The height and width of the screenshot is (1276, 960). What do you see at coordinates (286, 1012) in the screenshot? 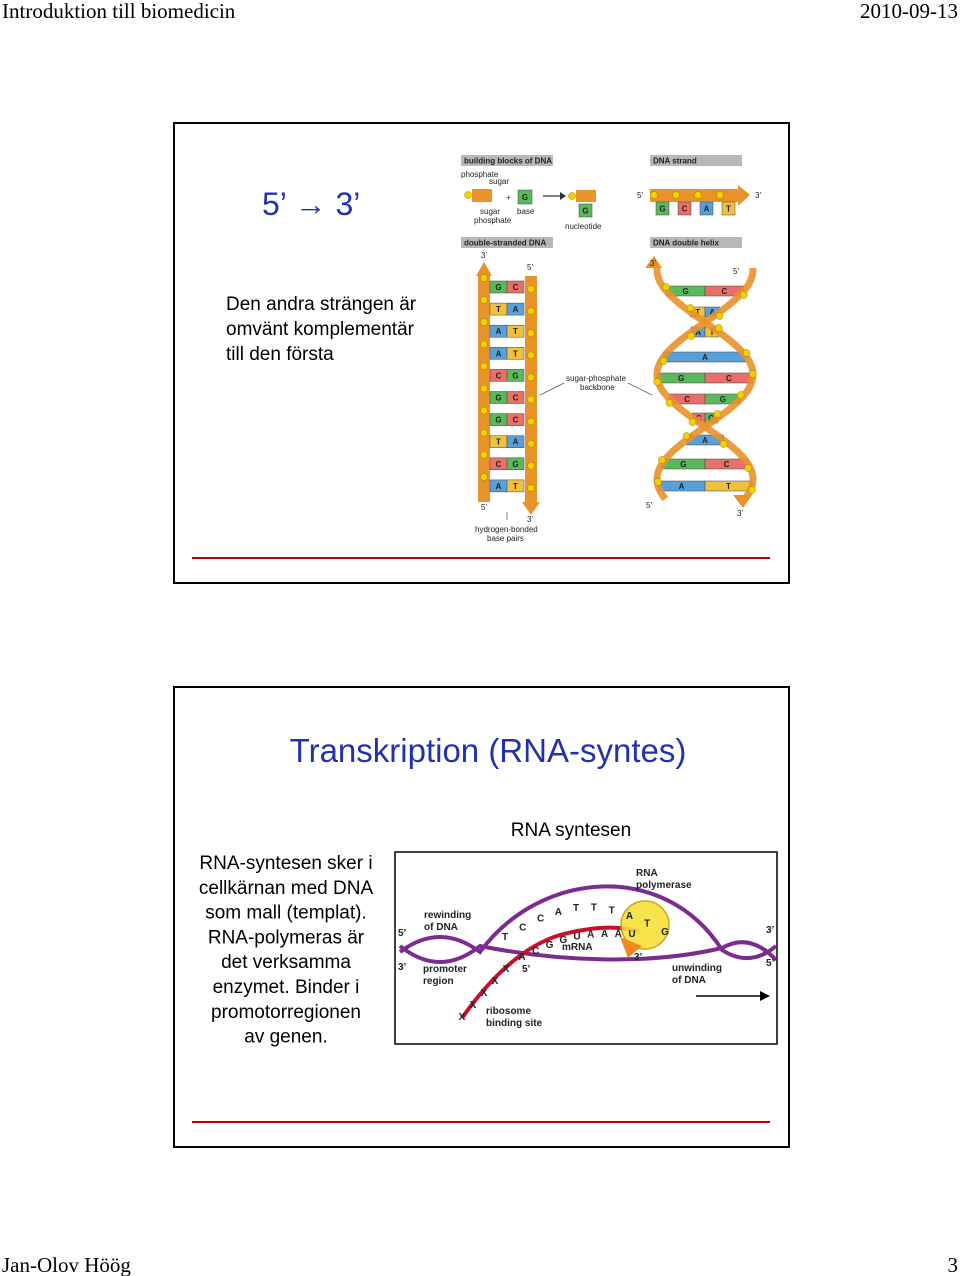
I see `body-text: promotorregionen` at bounding box center [286, 1012].